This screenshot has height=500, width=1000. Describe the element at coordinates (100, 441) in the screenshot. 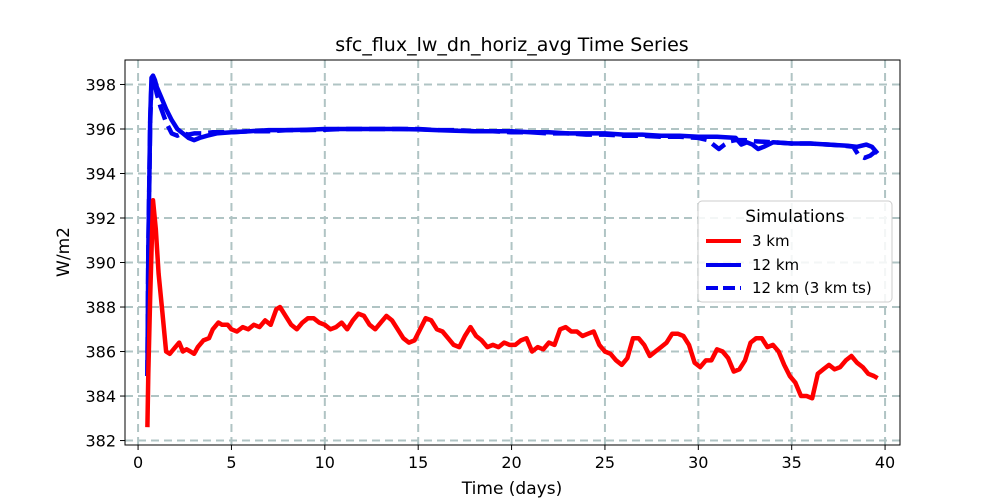

I see `y-tick-label: 382` at that location.